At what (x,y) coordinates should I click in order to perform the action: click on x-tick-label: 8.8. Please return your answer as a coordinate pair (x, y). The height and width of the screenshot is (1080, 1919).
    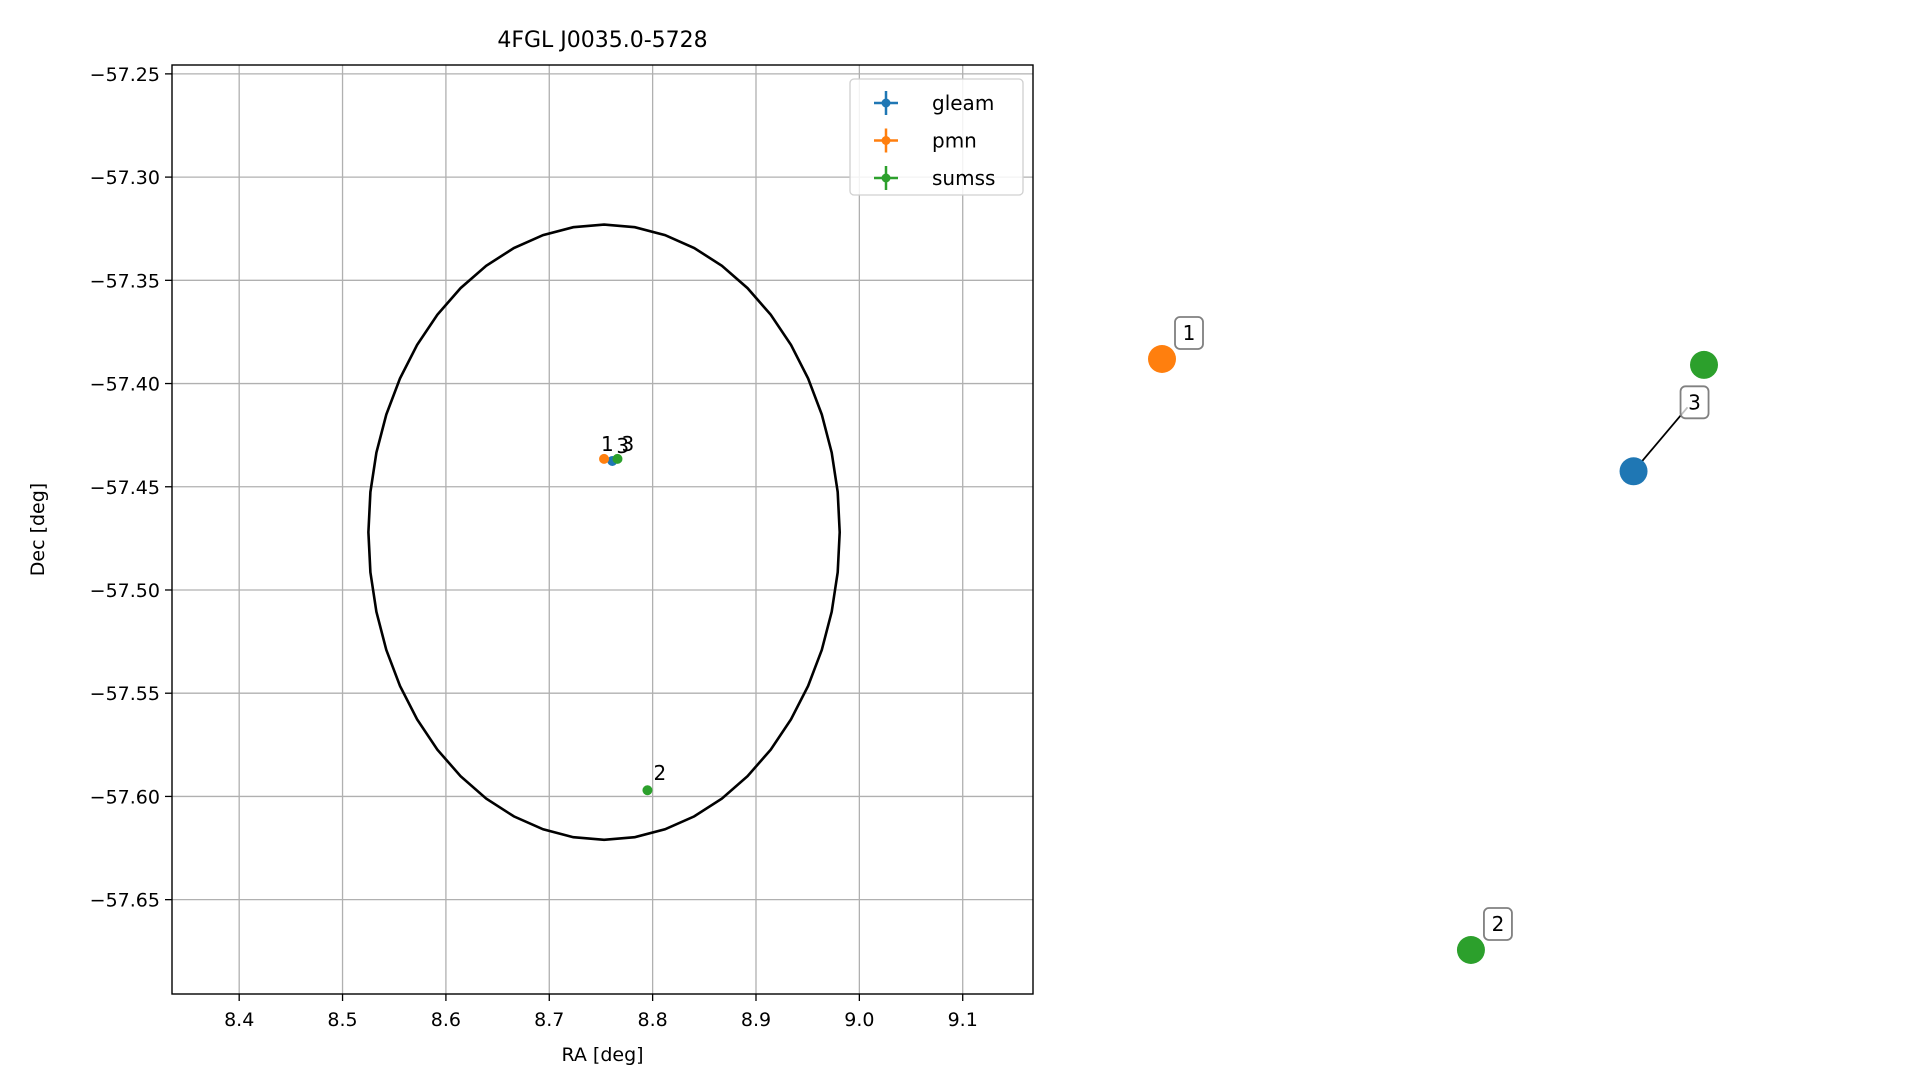
    Looking at the image, I should click on (653, 1020).